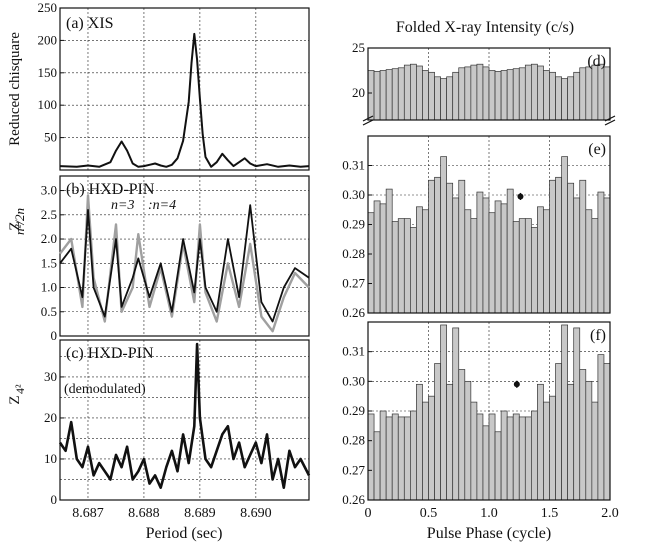 The image size is (645, 546). What do you see at coordinates (49, 238) in the screenshot?
I see `b-ytick-label: 2.0` at bounding box center [49, 238].